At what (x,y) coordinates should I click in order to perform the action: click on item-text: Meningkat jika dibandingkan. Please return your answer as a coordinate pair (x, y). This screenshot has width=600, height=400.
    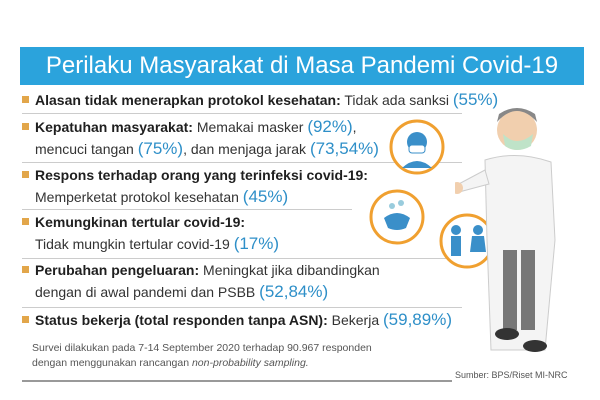
    Looking at the image, I should click on (289, 270).